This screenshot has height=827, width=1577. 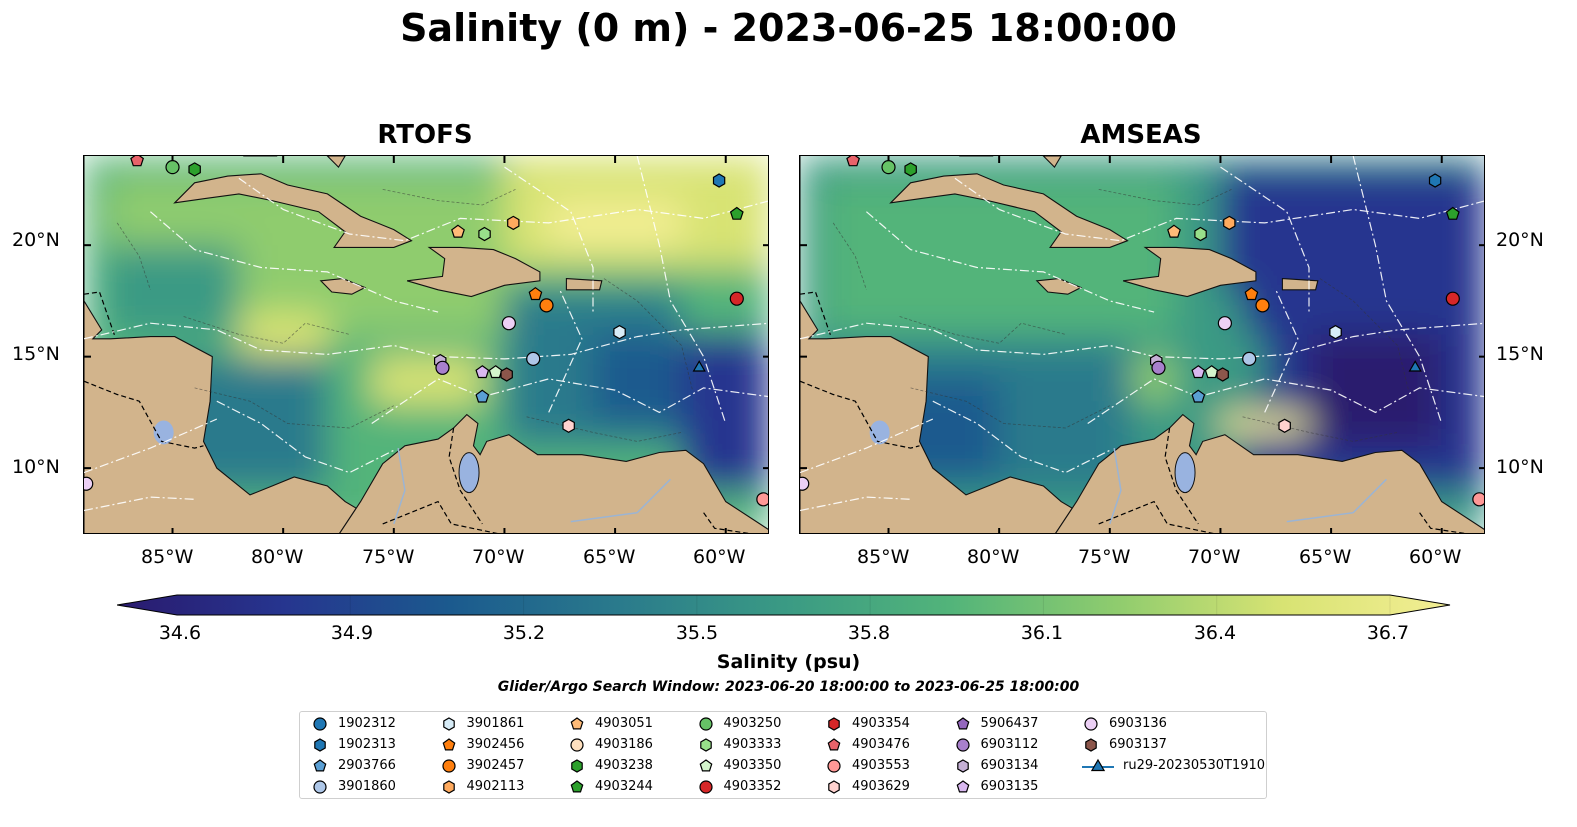 I want to click on triangle-marker-icon, so click(x=1098, y=764).